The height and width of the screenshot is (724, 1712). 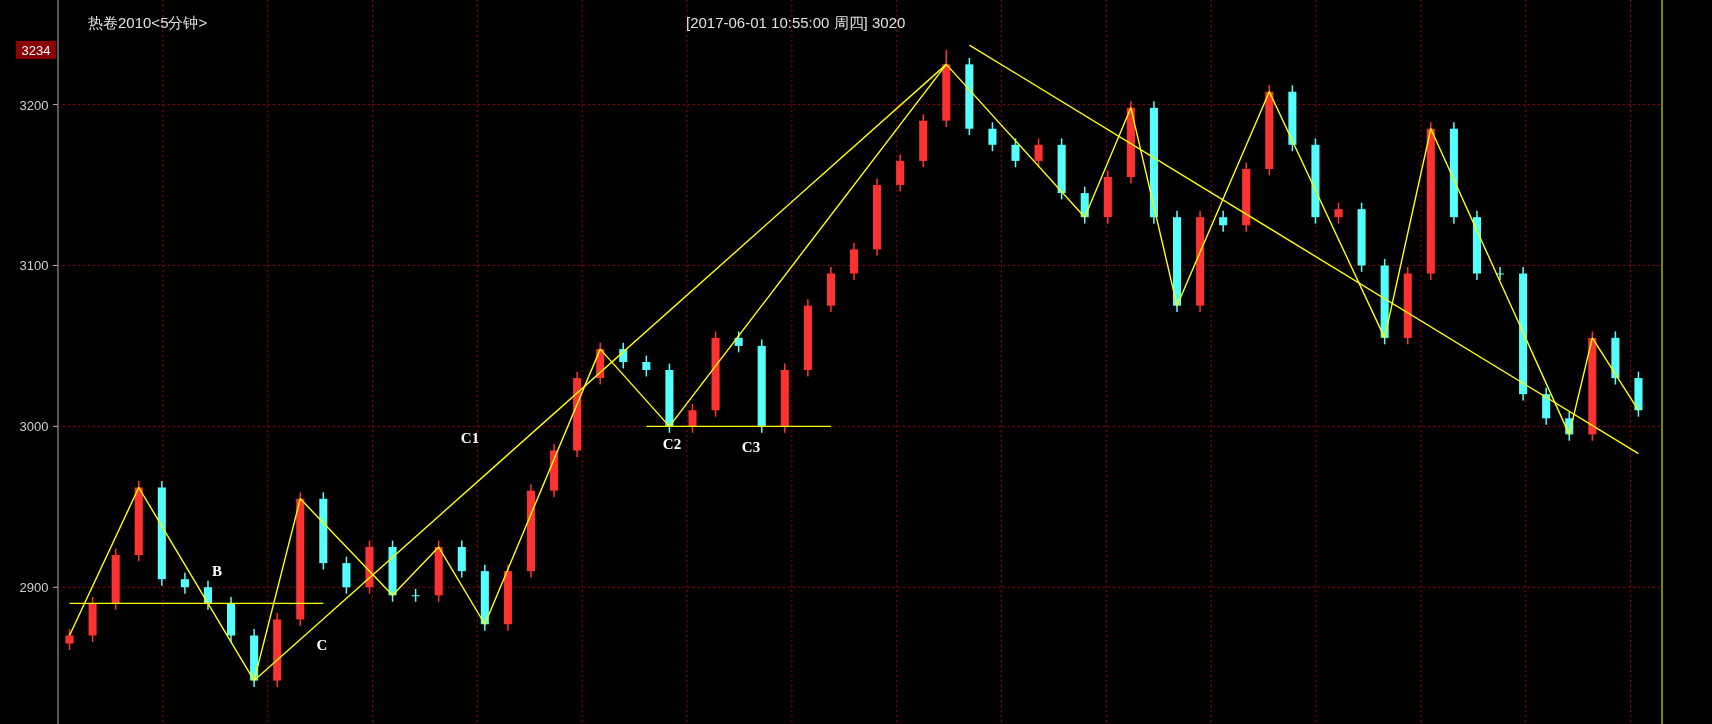 I want to click on y-tick-label: 3100, so click(x=34, y=266).